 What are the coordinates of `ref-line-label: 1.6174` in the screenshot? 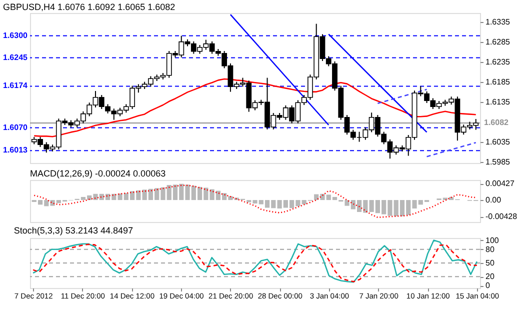 It's located at (15, 85).